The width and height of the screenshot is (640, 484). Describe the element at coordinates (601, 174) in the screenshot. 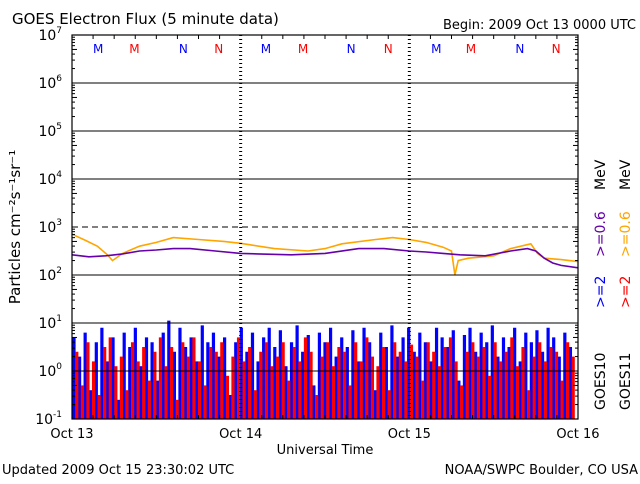

I see `legend-goes10-unit: MeV` at that location.